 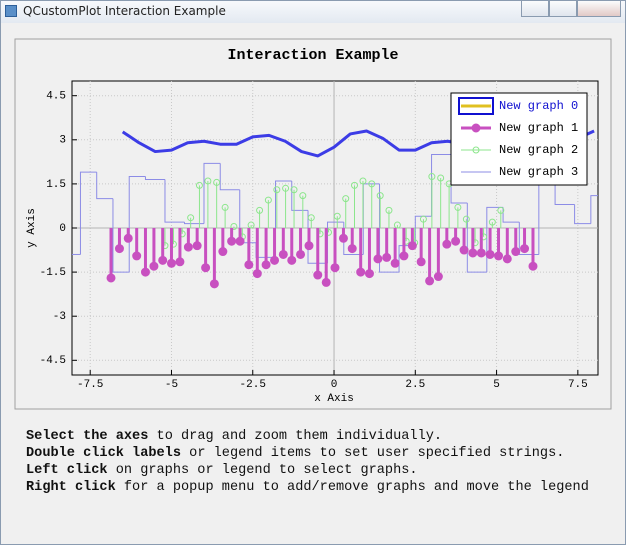 What do you see at coordinates (563, 9) in the screenshot?
I see `maximize-button` at bounding box center [563, 9].